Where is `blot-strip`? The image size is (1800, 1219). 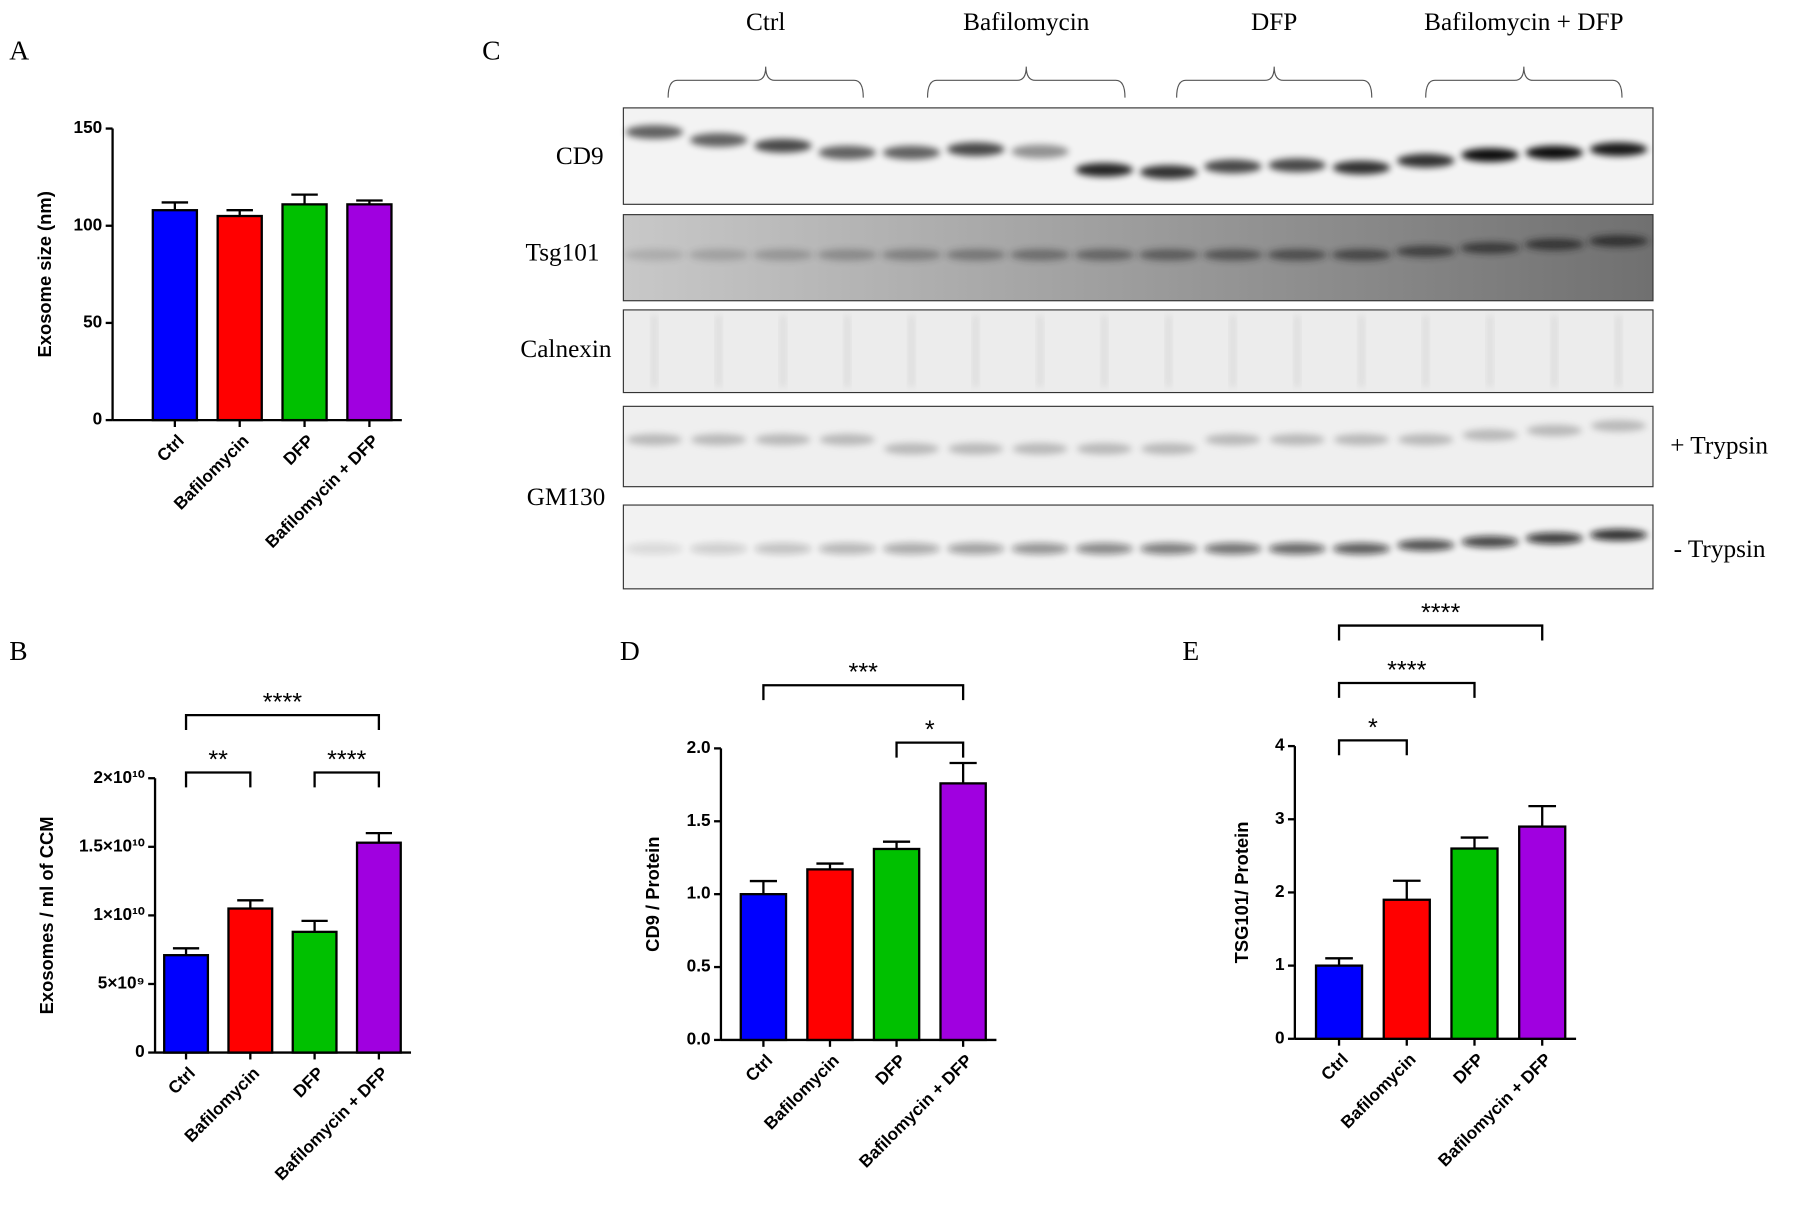
blot-strip is located at coordinates (1138, 351).